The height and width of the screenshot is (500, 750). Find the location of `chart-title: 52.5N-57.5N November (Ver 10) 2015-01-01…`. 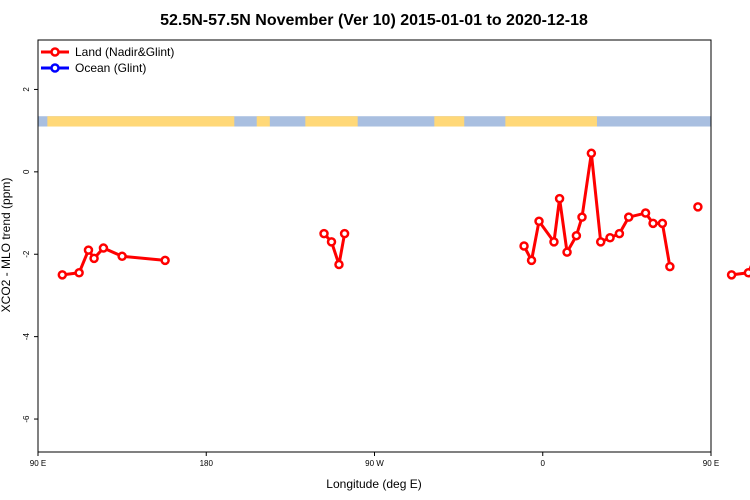

chart-title: 52.5N-57.5N November (Ver 10) 2015-01-01… is located at coordinates (374, 20).